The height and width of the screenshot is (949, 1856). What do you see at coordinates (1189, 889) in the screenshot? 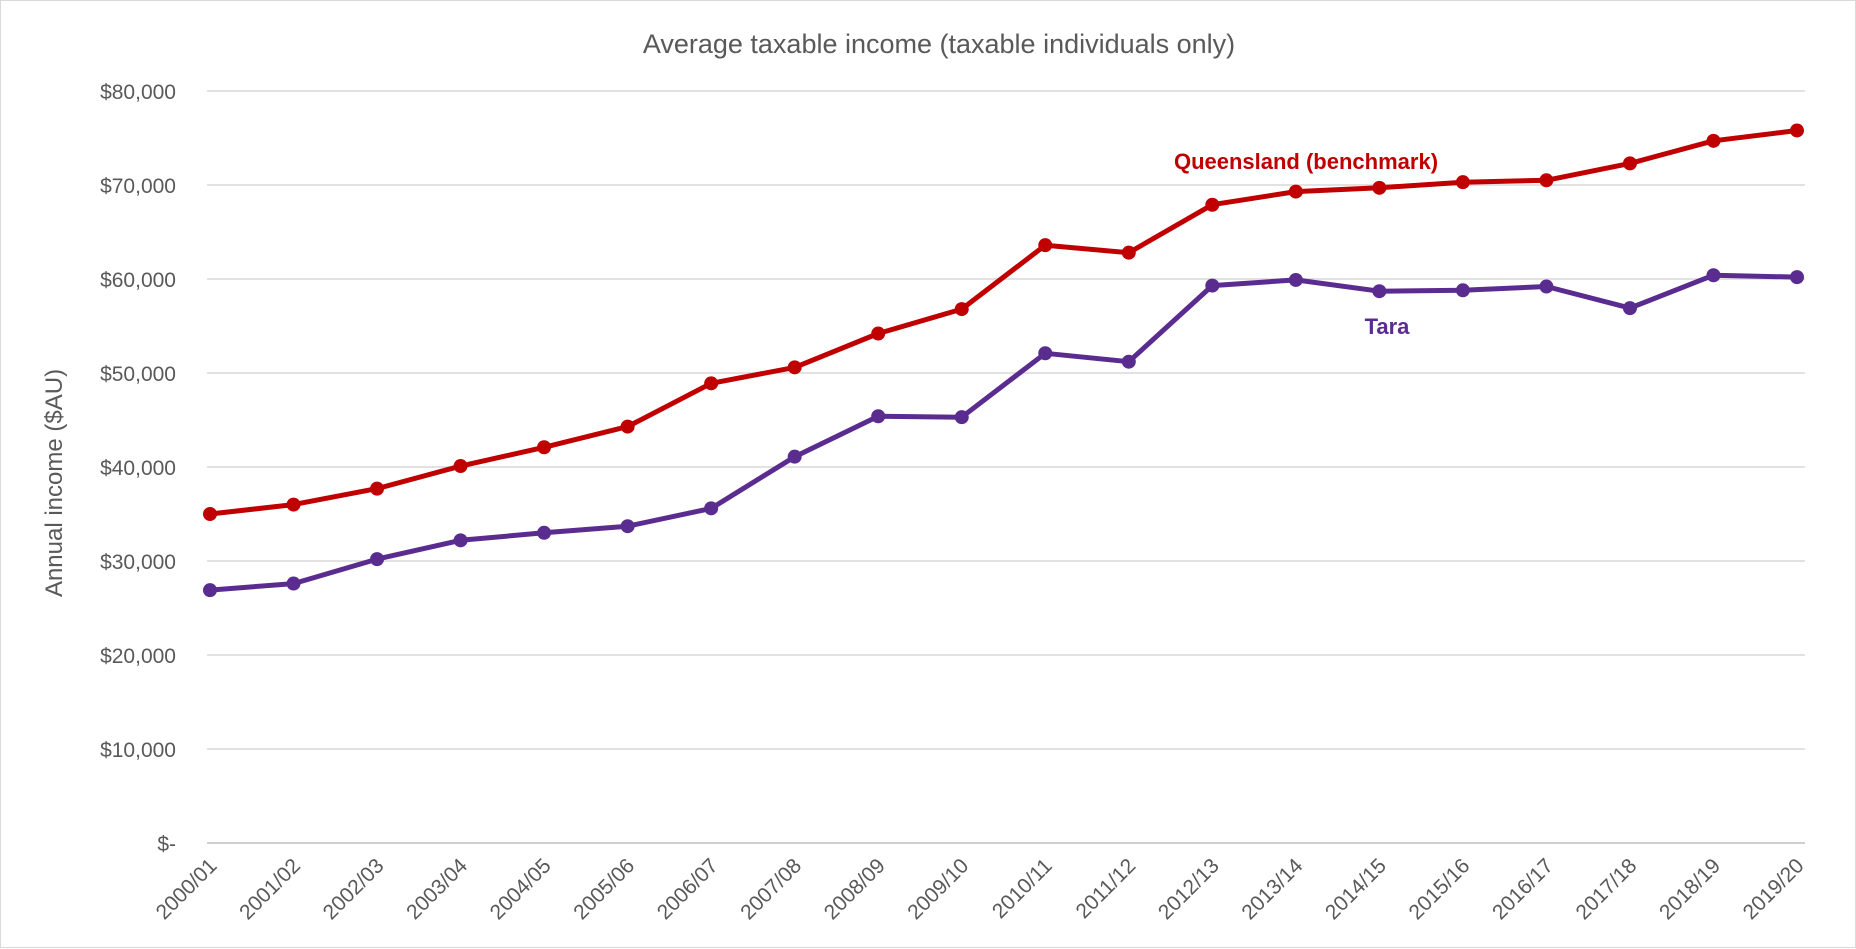
I see `x-tick-label: 2012/13` at bounding box center [1189, 889].